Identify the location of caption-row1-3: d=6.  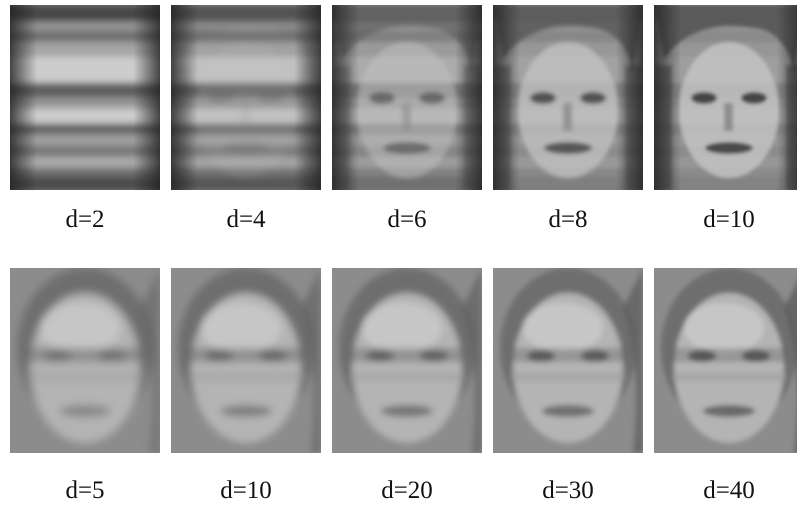
(407, 219).